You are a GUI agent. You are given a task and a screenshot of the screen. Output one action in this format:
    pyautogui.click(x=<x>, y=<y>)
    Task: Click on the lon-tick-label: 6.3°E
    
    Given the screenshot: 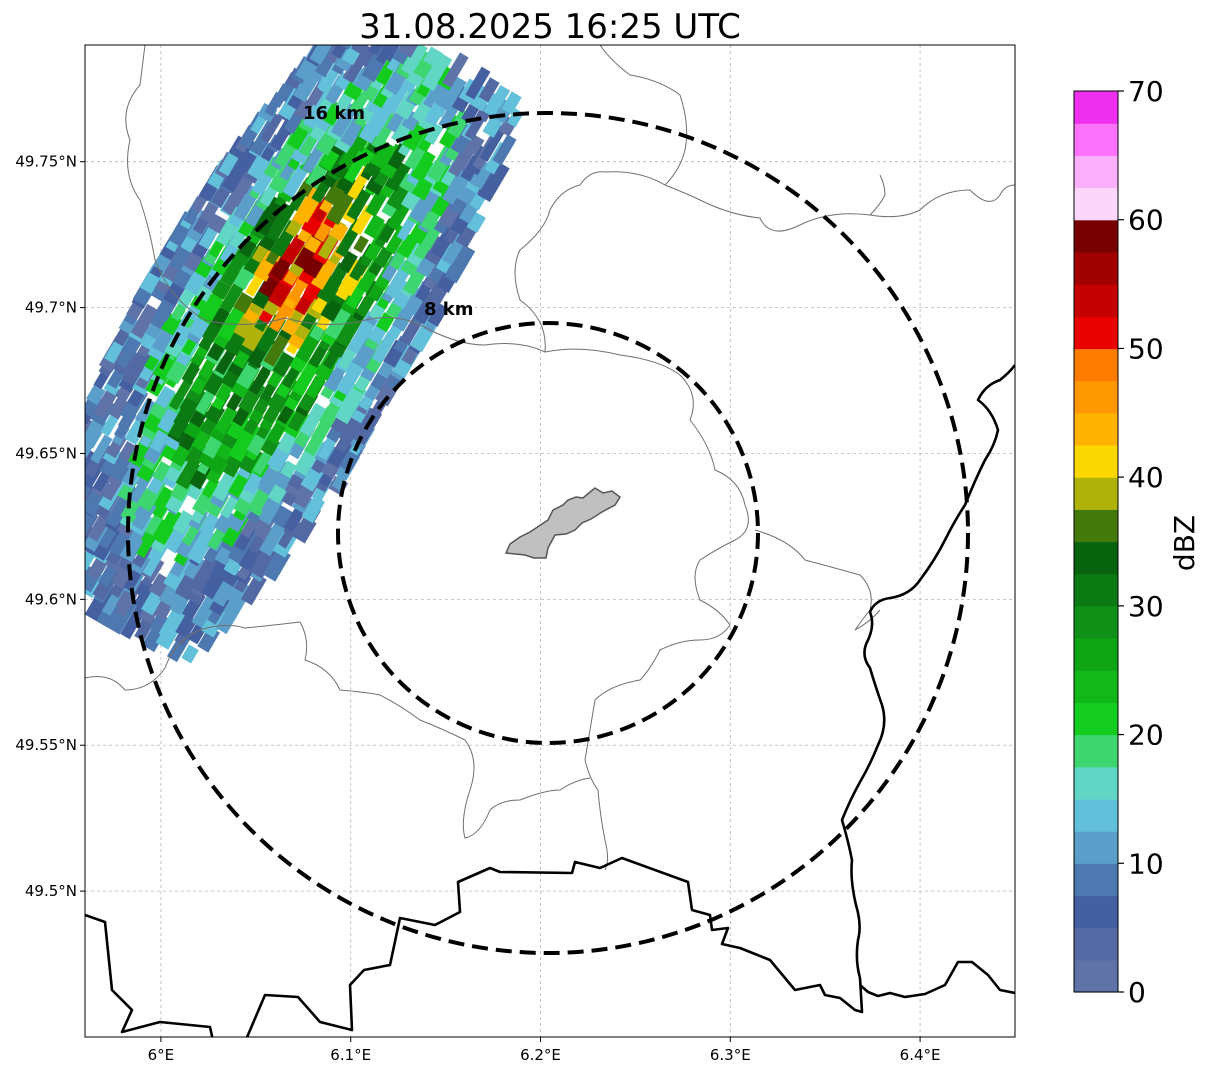 What is the action you would take?
    pyautogui.click(x=730, y=1055)
    